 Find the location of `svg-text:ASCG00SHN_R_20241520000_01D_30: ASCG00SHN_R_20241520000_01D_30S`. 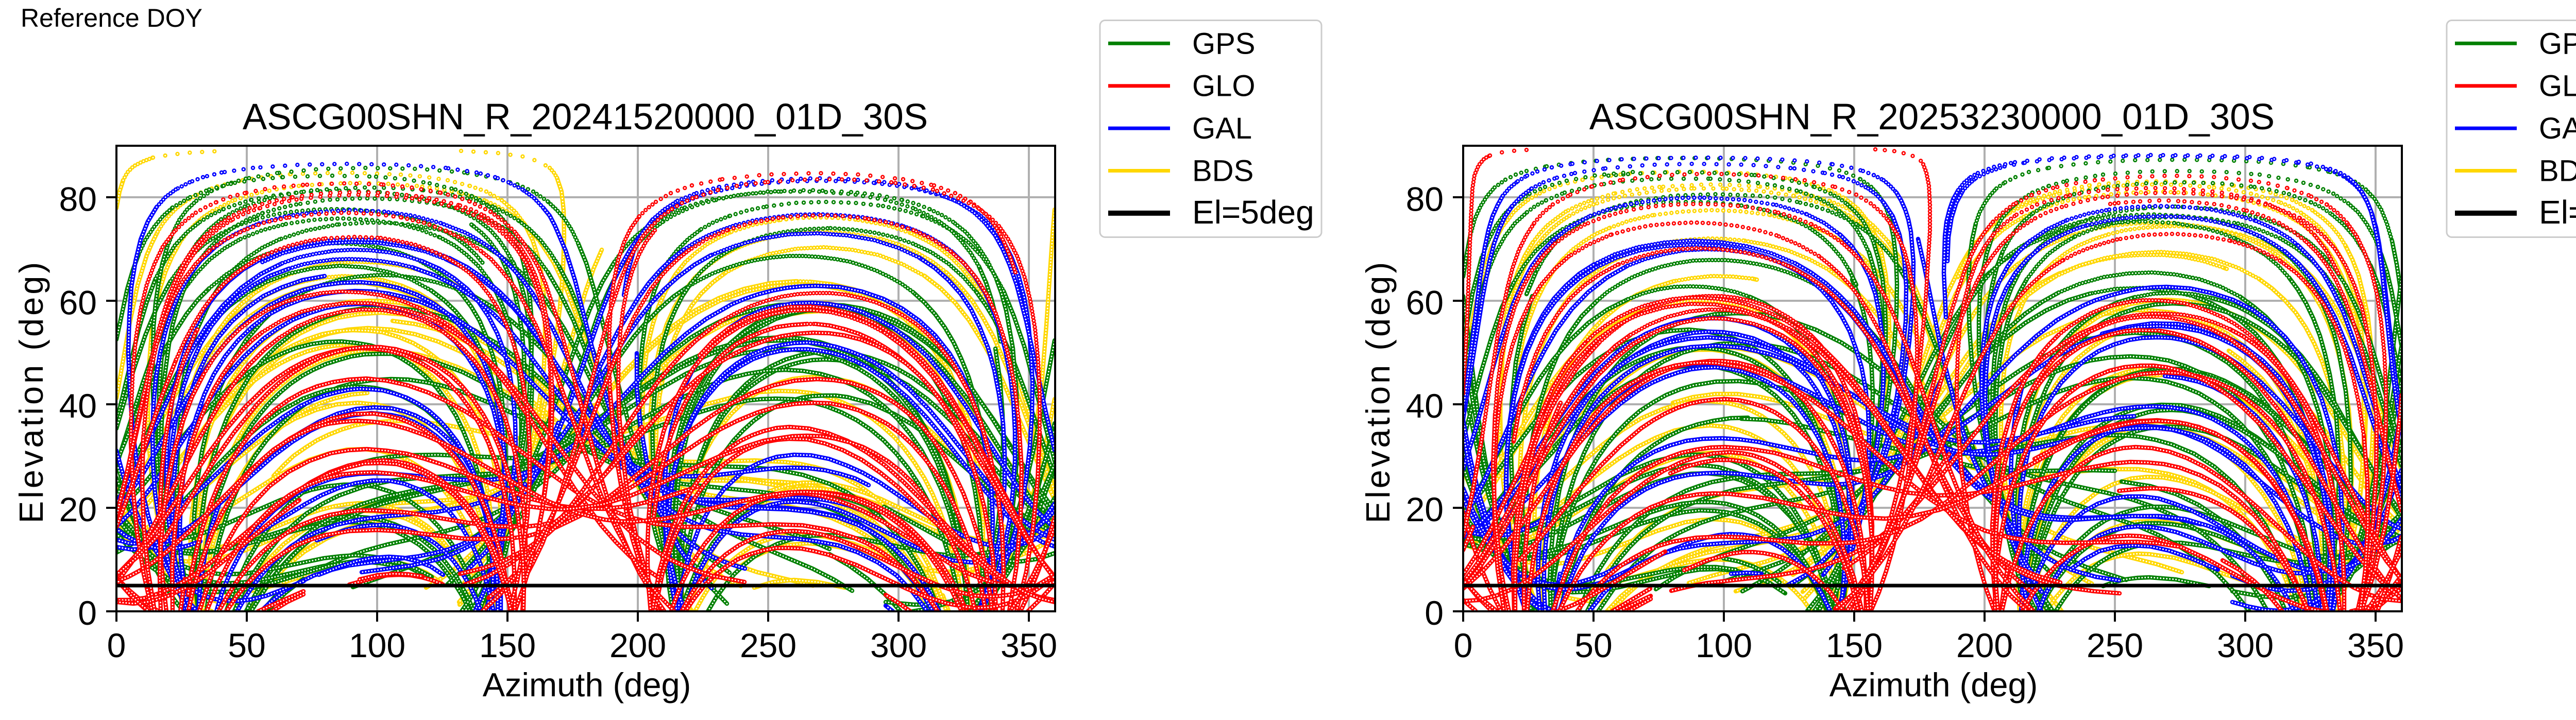

svg-text:ASCG00SHN_R_20241520000_01D_30: ASCG00SHN_R_20241520000_01D_30S is located at coordinates (585, 117).